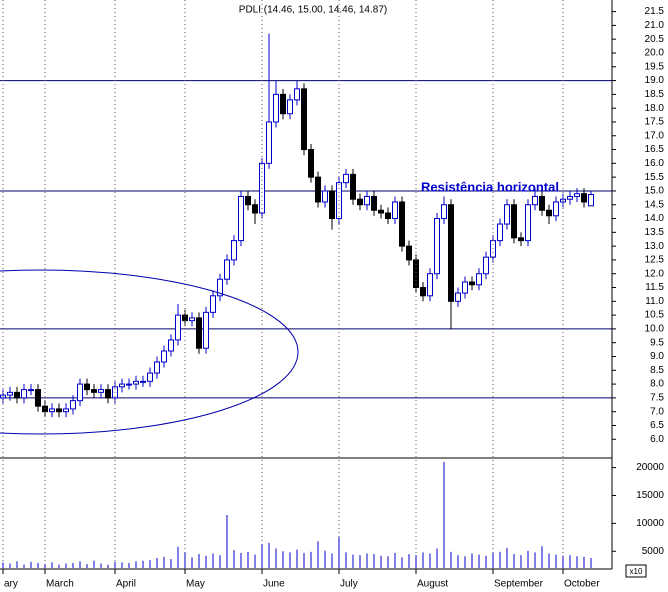 The height and width of the screenshot is (592, 668). What do you see at coordinates (657, 411) in the screenshot?
I see `y-tick-label: 7.0` at bounding box center [657, 411].